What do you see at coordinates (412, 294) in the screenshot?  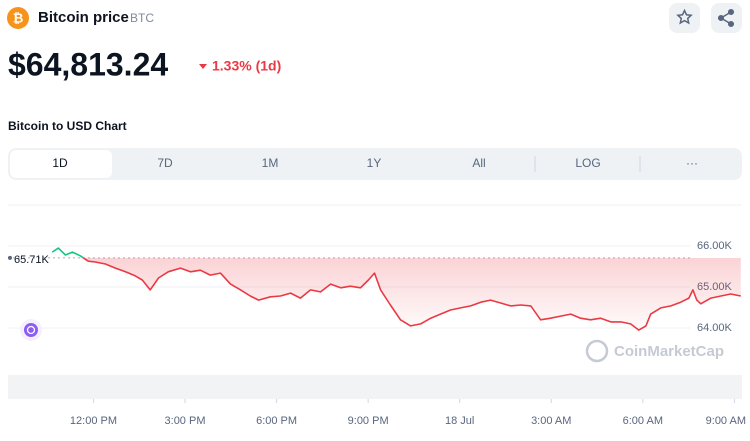 I see `area-fill` at bounding box center [412, 294].